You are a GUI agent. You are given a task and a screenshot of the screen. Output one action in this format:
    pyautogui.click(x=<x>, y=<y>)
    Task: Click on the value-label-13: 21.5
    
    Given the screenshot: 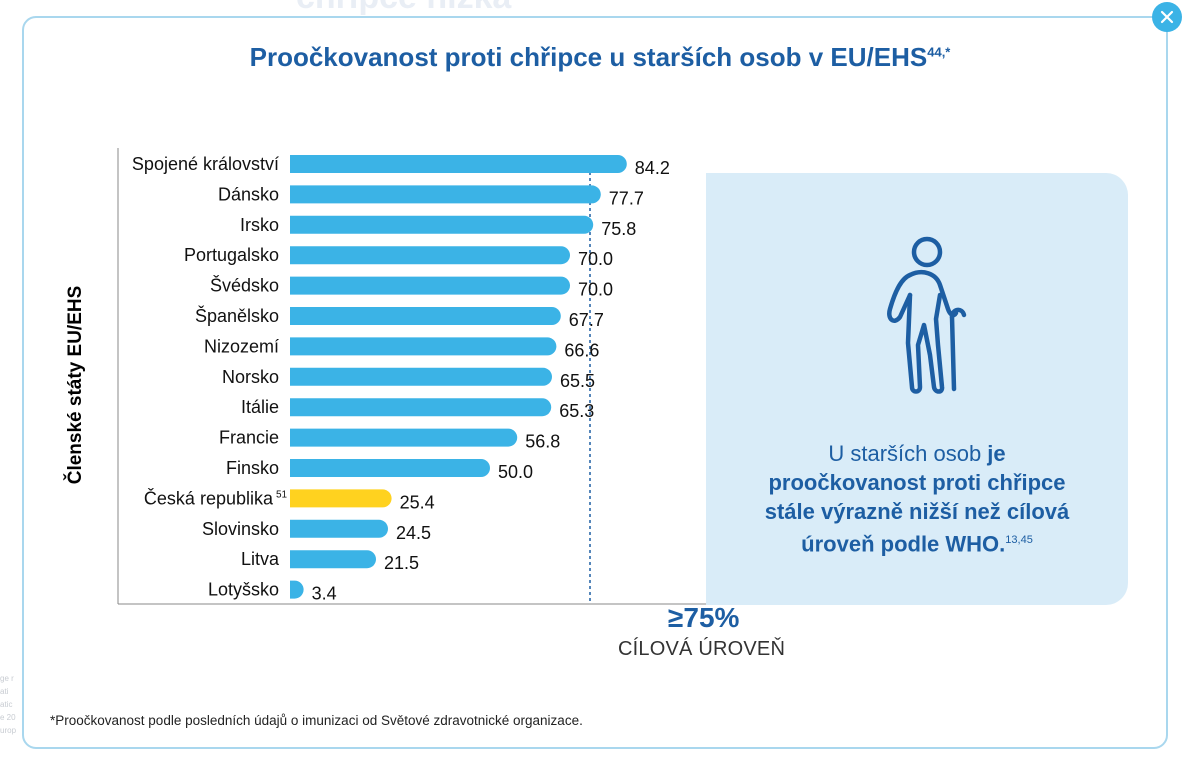 What is the action you would take?
    pyautogui.click(x=401, y=563)
    